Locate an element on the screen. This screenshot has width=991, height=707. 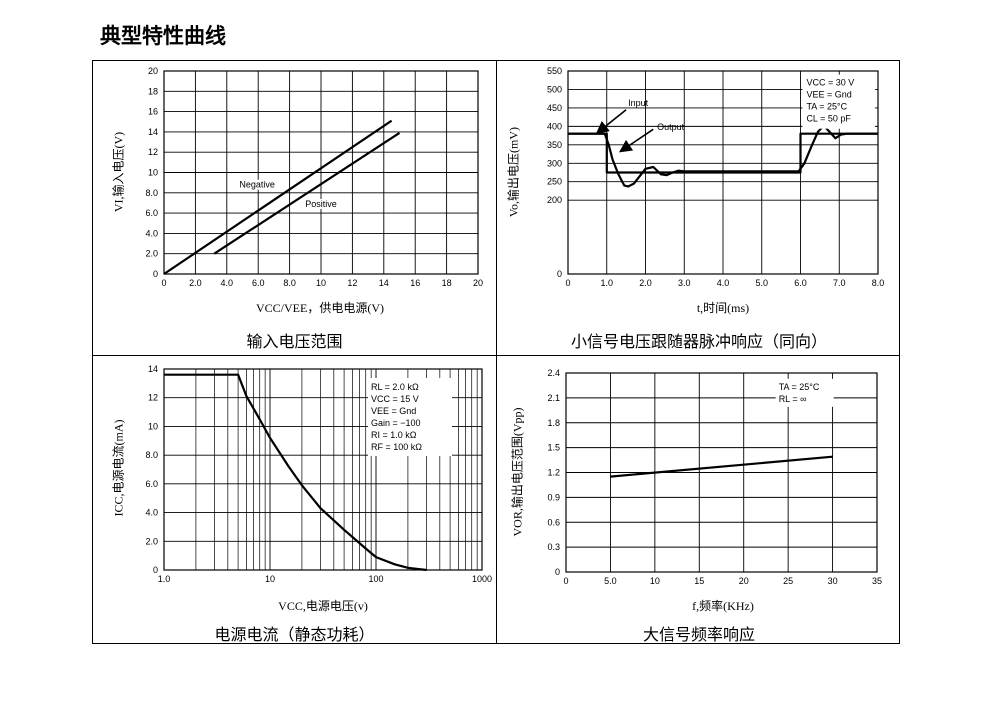
chart2-y-tick-label: 300 is located at coordinates (554, 163).